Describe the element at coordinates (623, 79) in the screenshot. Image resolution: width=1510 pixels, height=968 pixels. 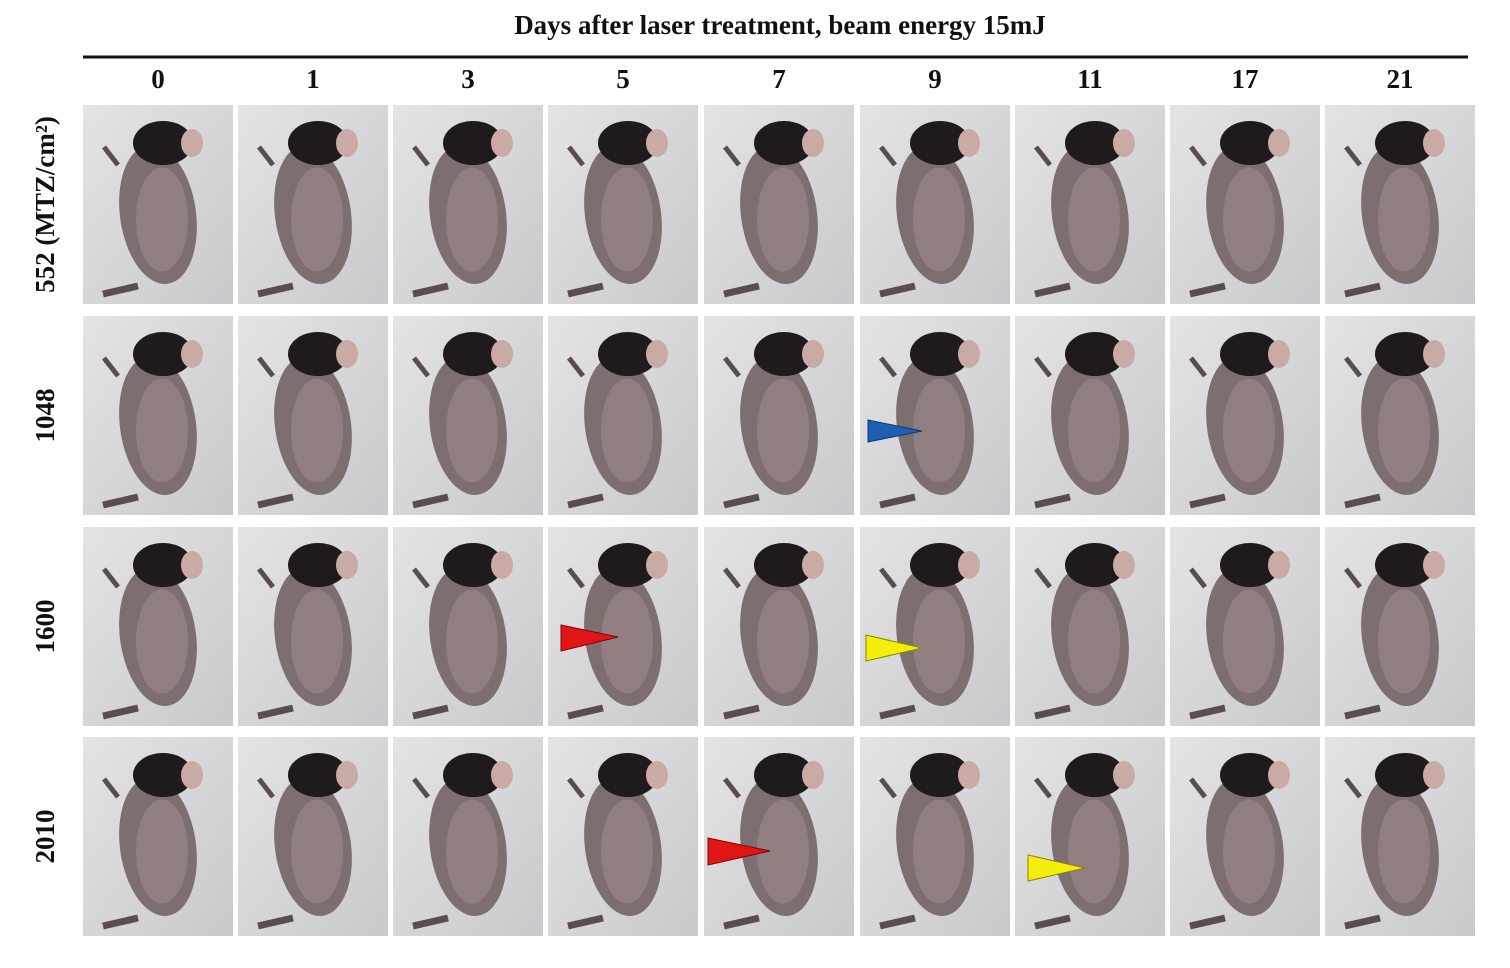
I see `column-label: 5` at that location.